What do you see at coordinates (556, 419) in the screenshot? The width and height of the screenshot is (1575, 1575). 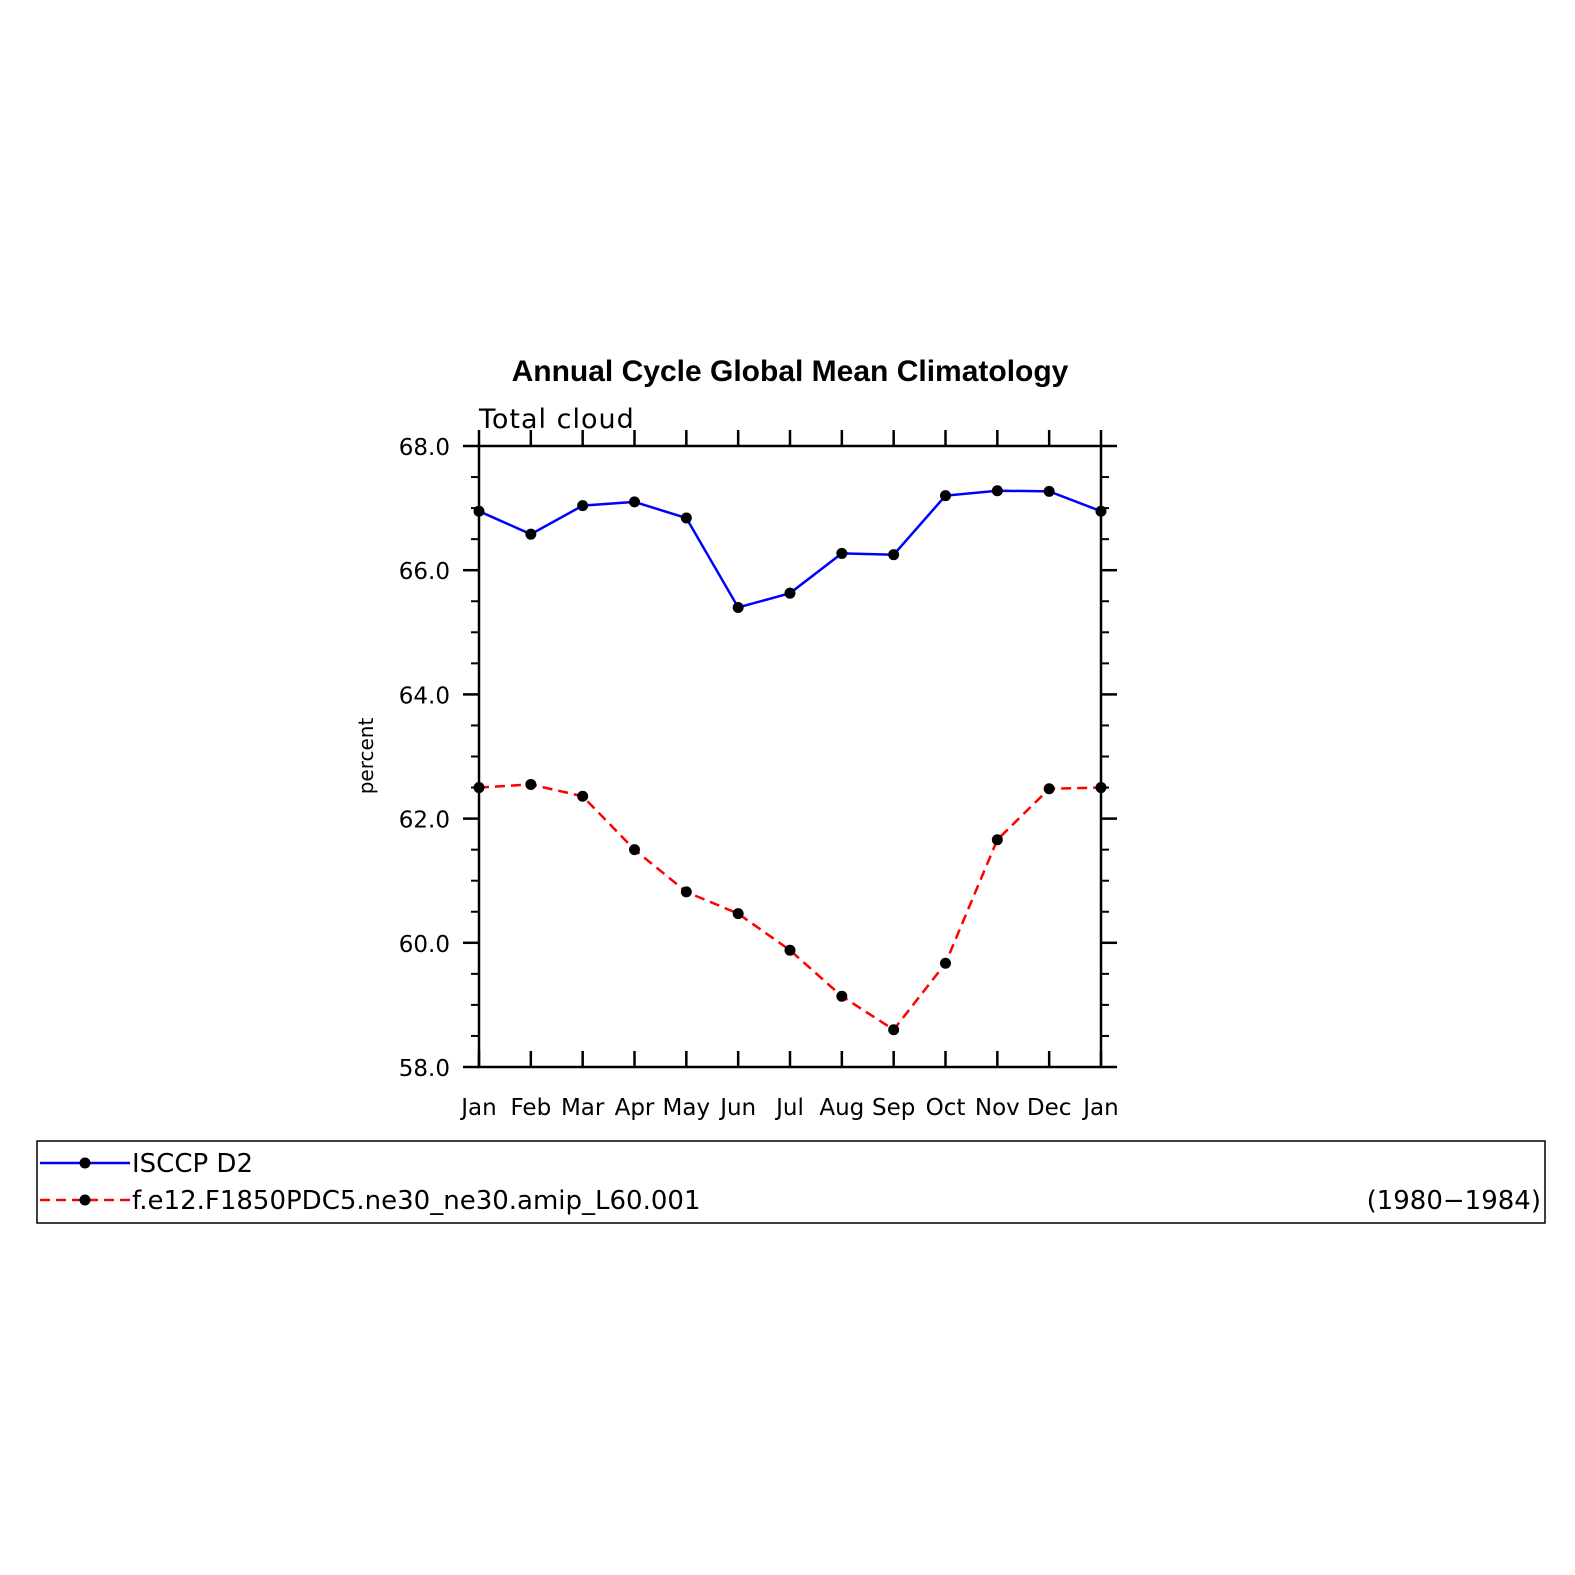 I see `chart-subtitle: Total cloud` at bounding box center [556, 419].